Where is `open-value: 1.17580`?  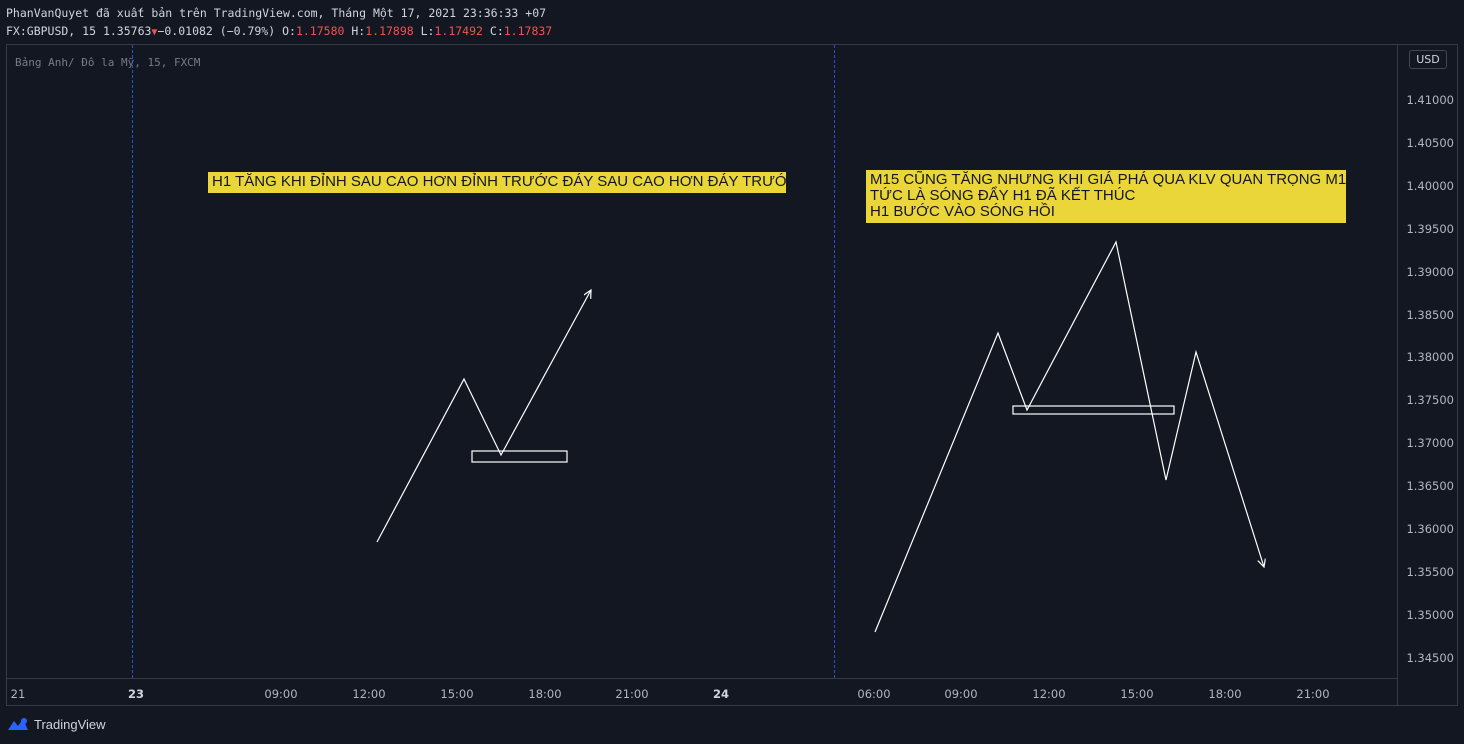
open-value: 1.17580 is located at coordinates (320, 31).